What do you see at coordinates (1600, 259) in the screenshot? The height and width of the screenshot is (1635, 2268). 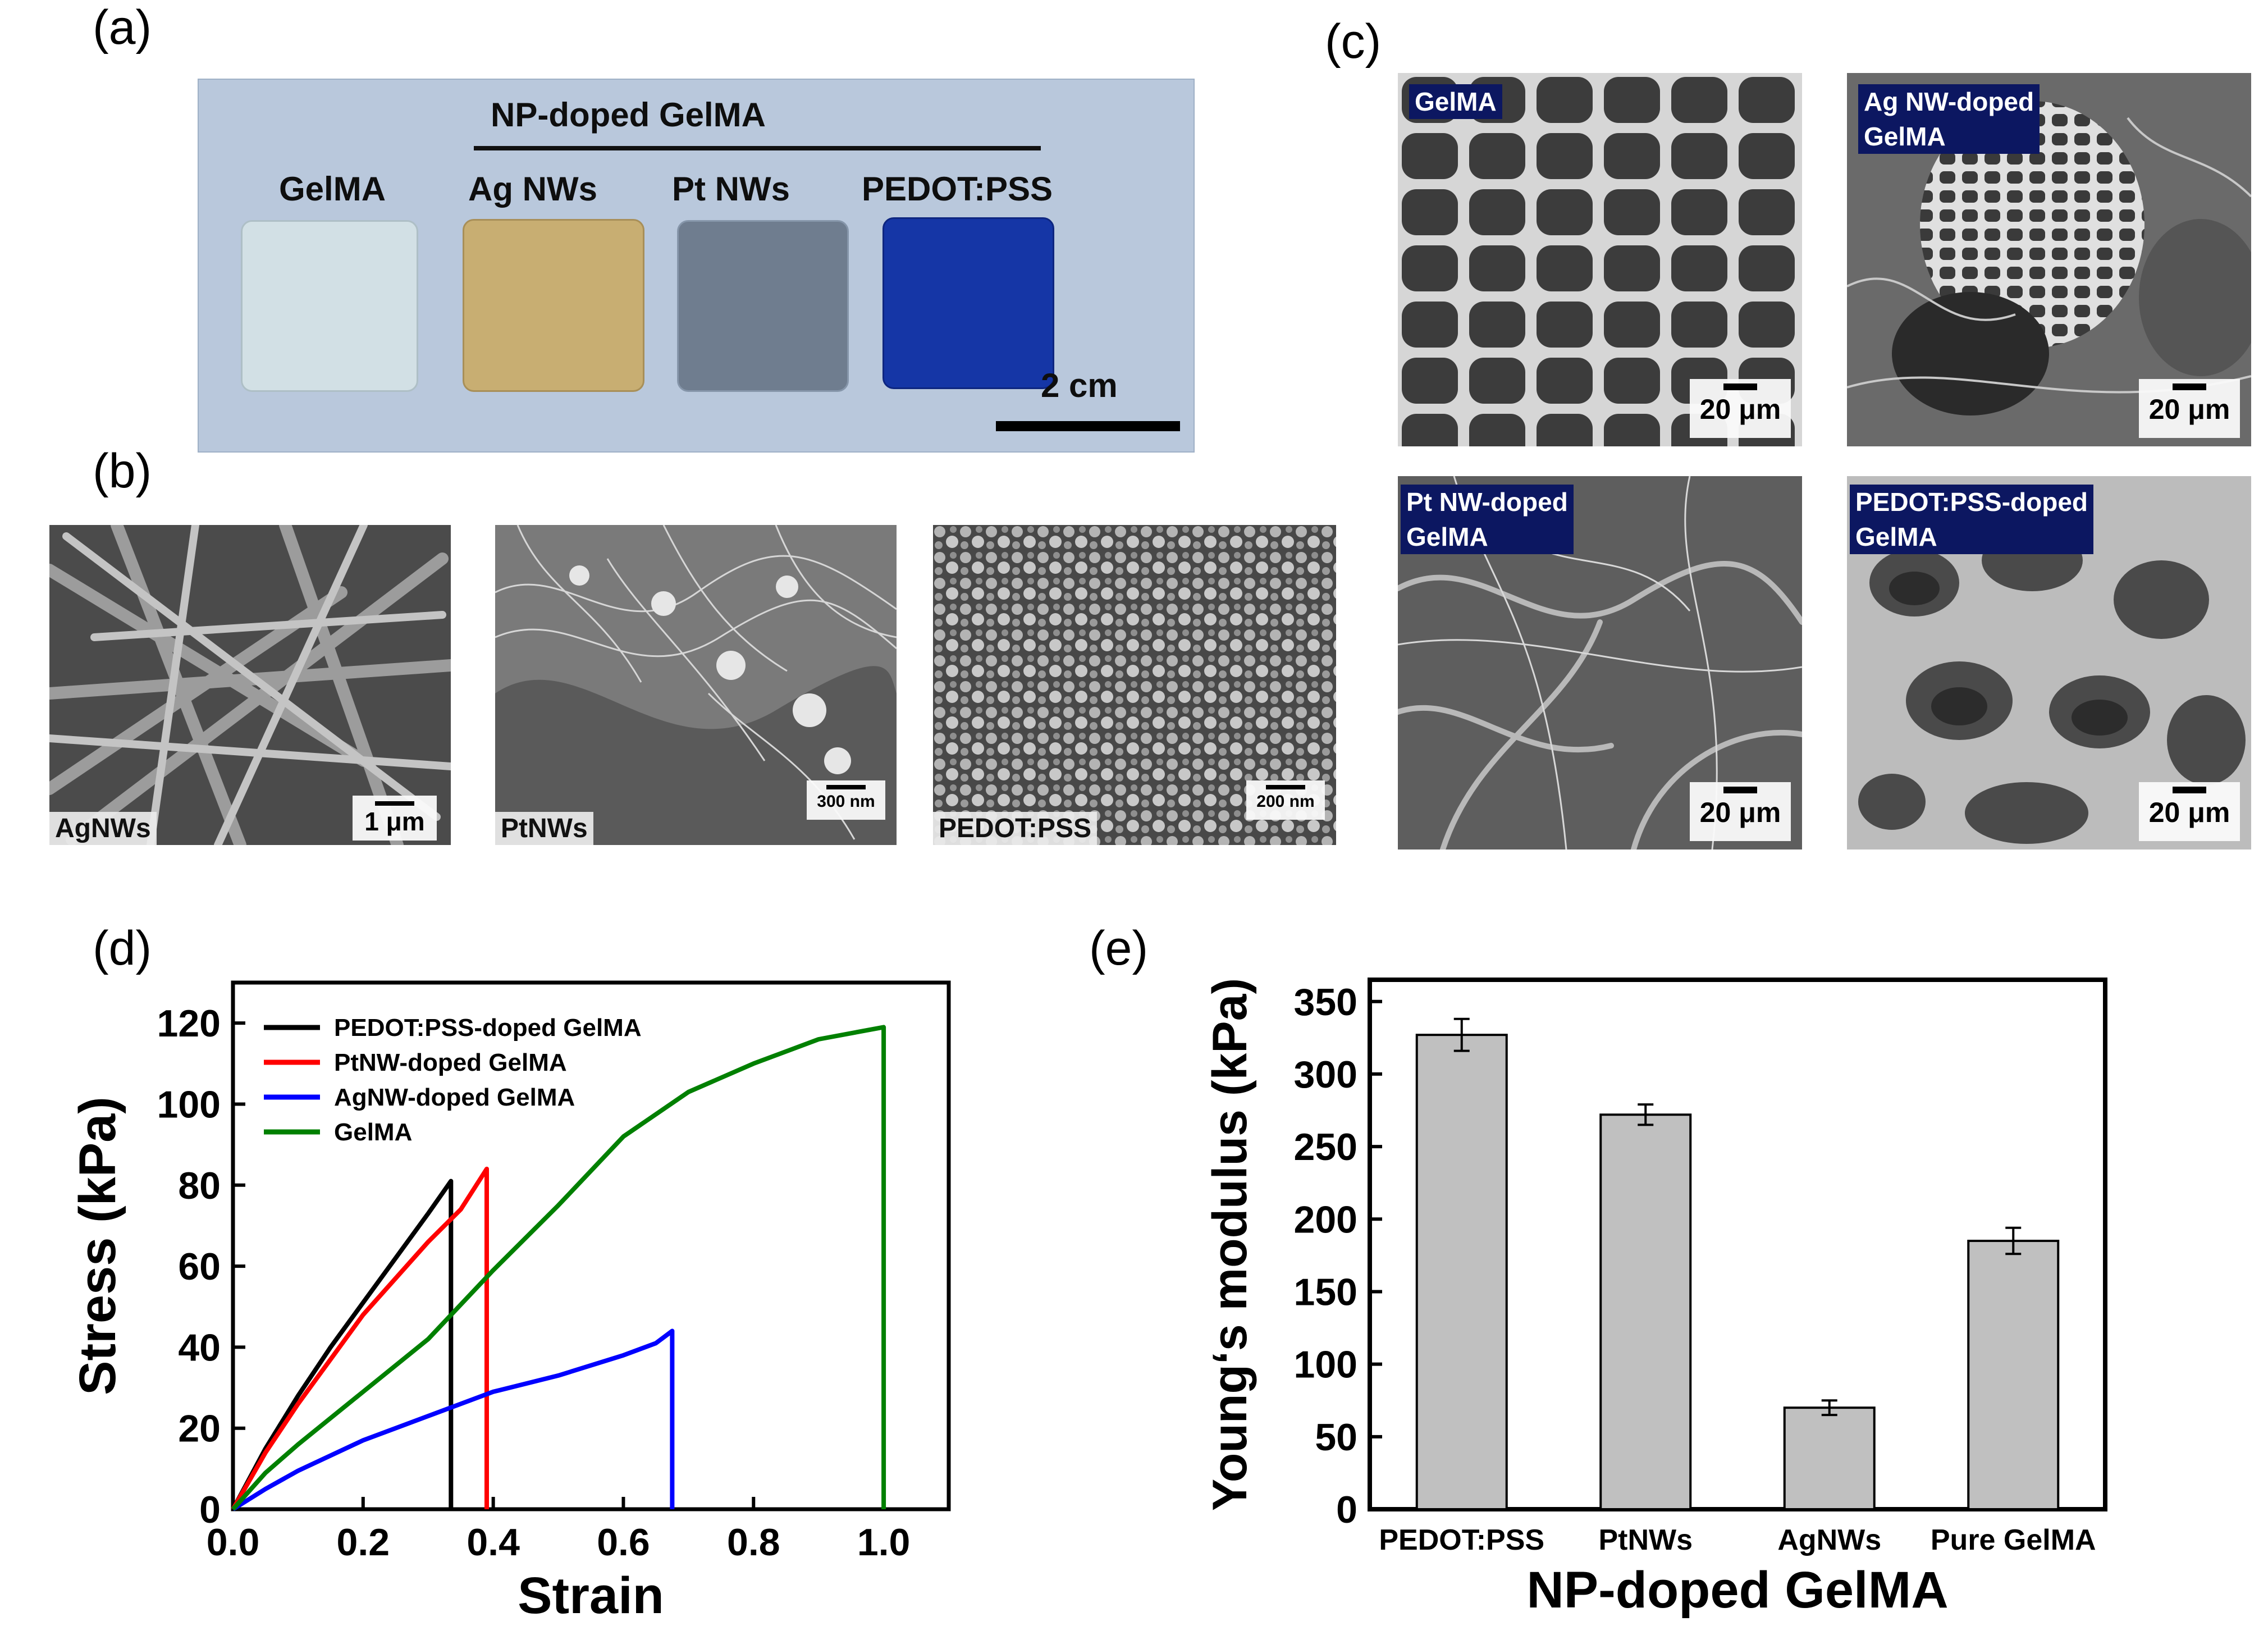 I see `sem-gelma: GelMA 20 μm` at bounding box center [1600, 259].